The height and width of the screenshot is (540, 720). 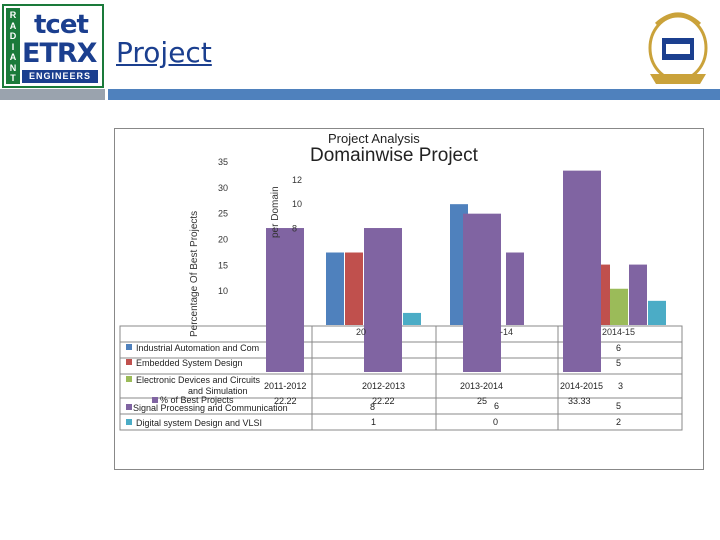 What do you see at coordinates (297, 180) in the screenshot?
I see `back-ytick-2: 12` at bounding box center [297, 180].